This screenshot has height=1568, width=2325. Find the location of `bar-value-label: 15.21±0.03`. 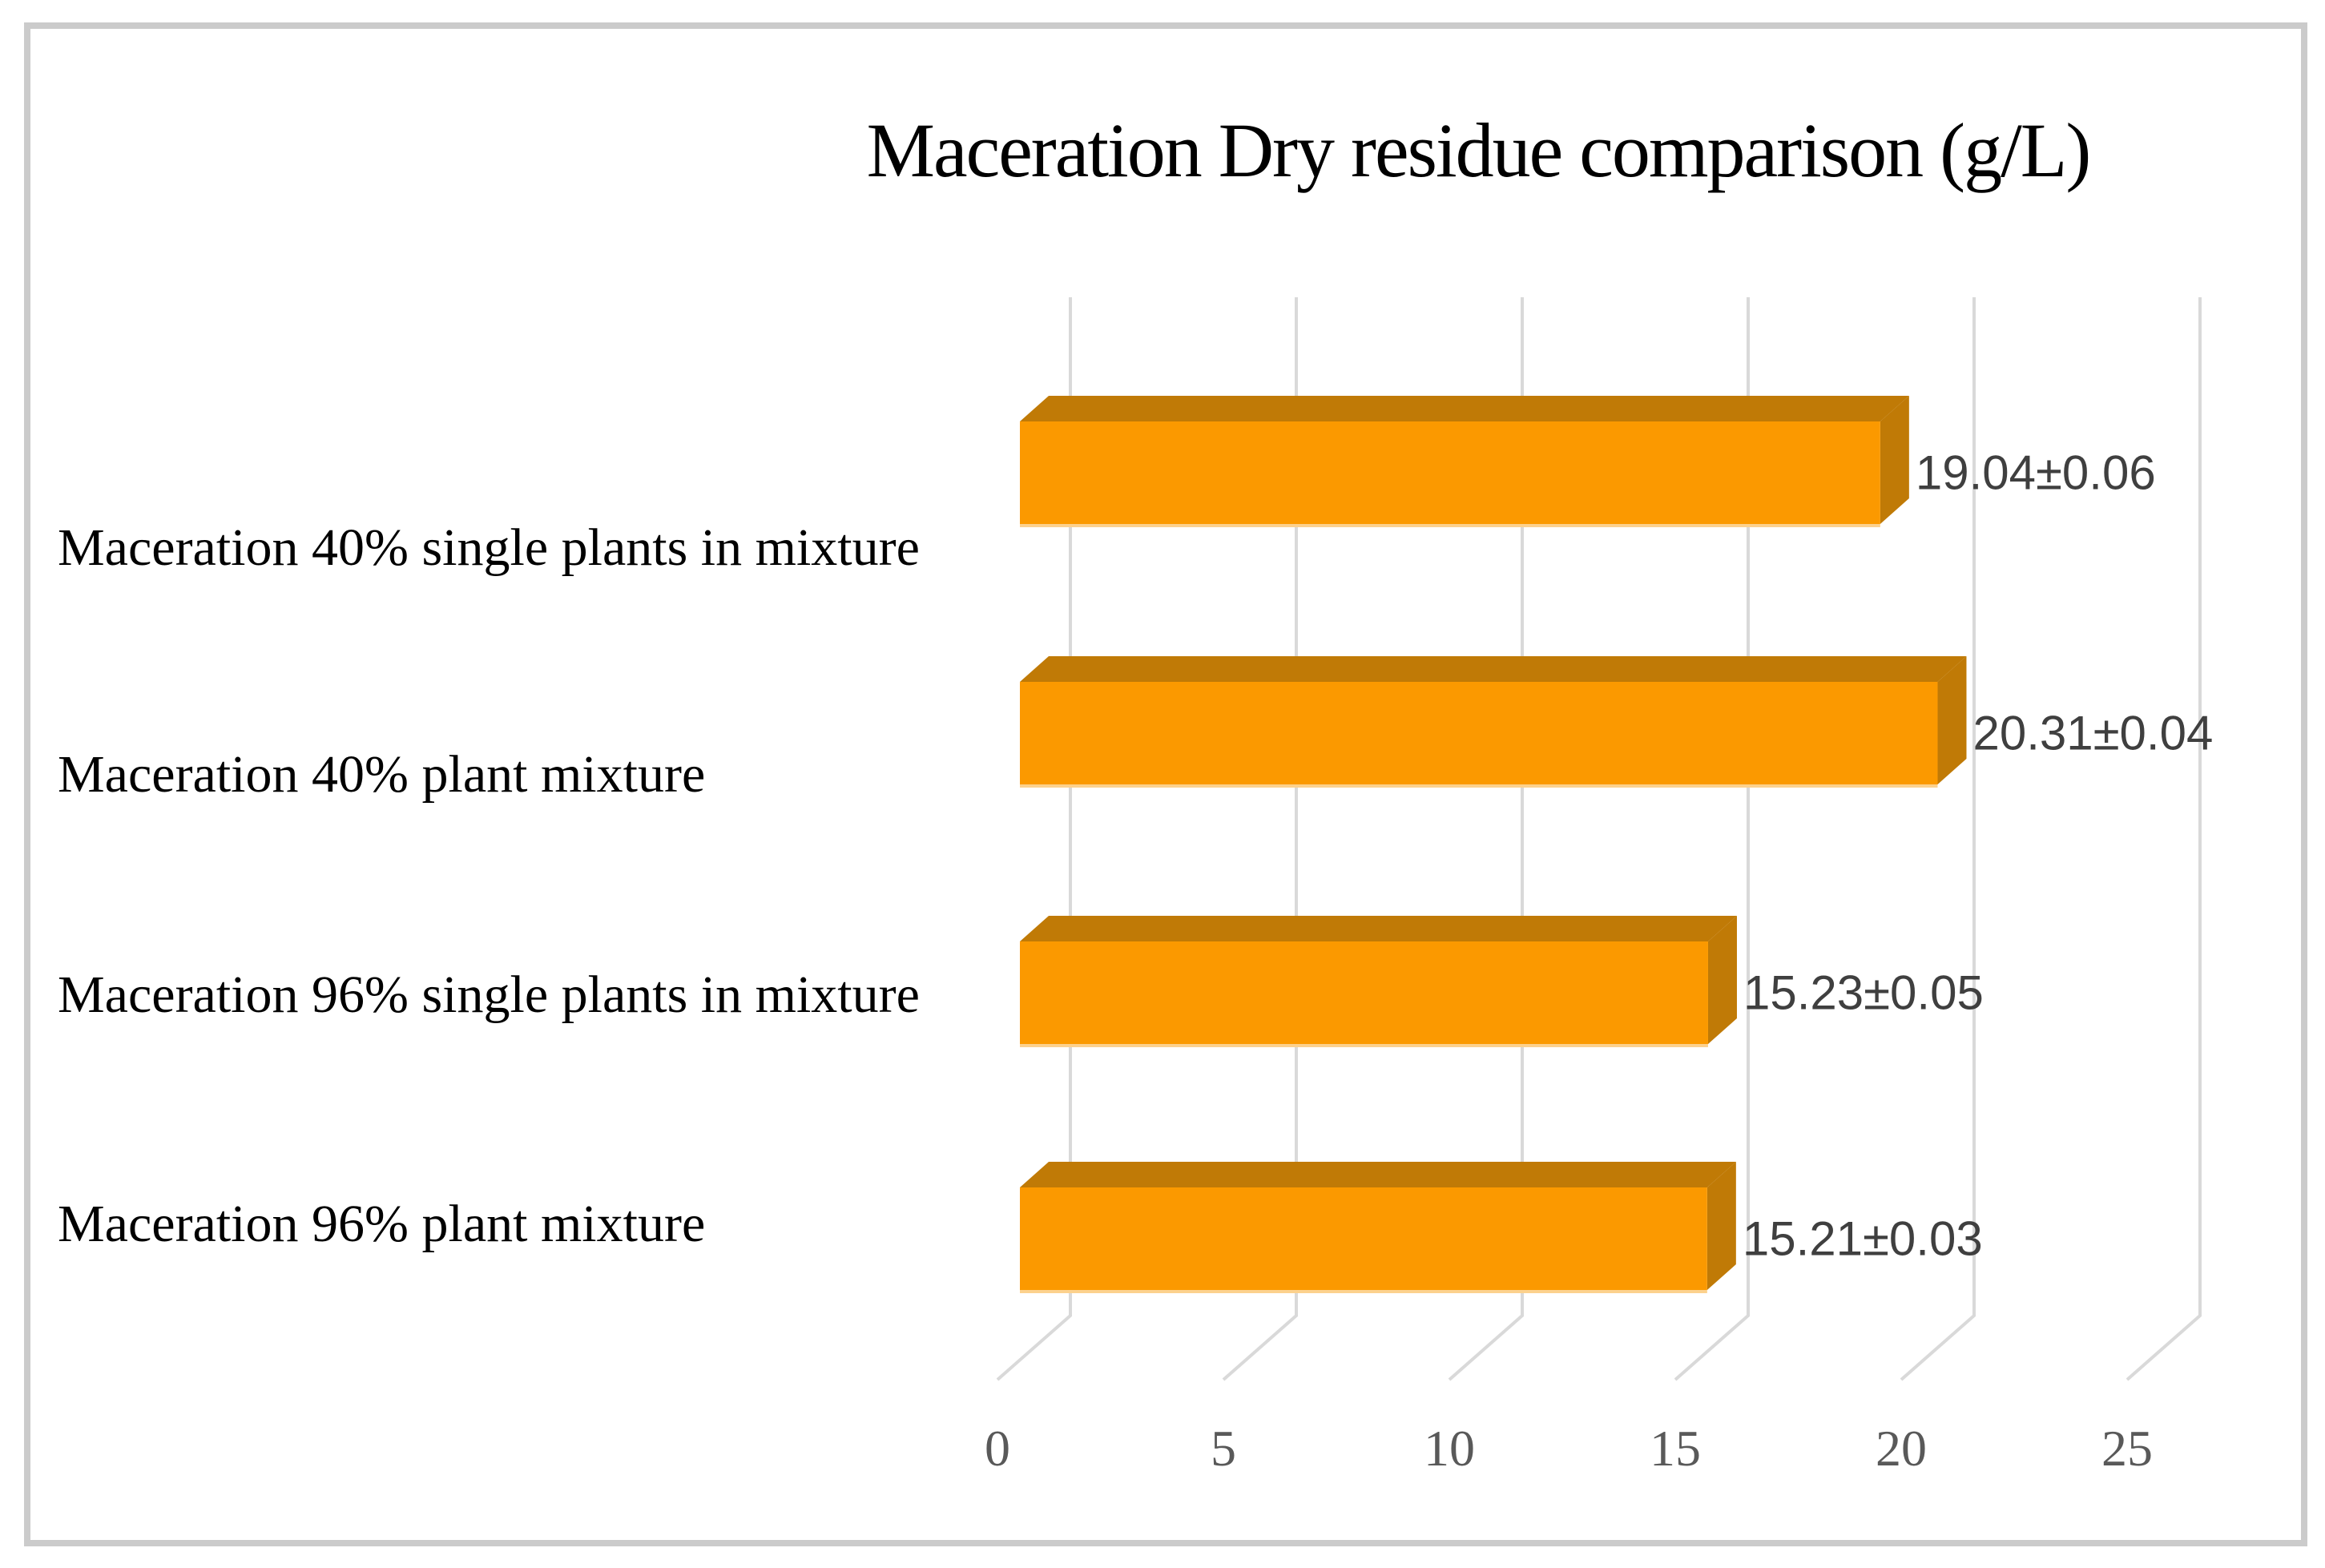

bar-value-label: 15.21±0.03 is located at coordinates (1863, 1238).